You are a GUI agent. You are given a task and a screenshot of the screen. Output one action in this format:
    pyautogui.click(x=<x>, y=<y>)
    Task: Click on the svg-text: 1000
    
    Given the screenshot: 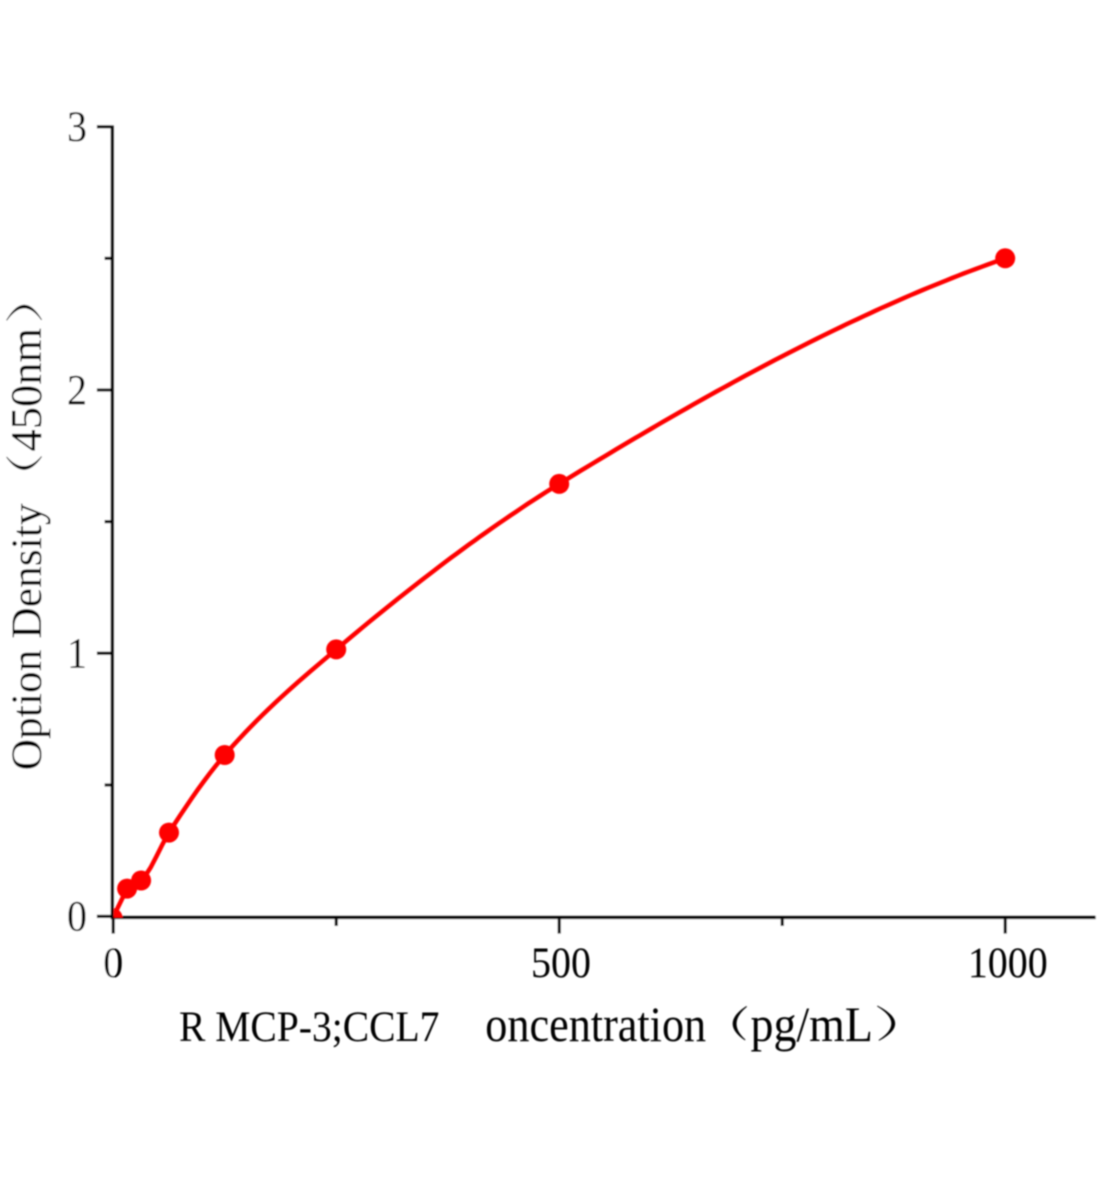 What is the action you would take?
    pyautogui.click(x=1008, y=963)
    